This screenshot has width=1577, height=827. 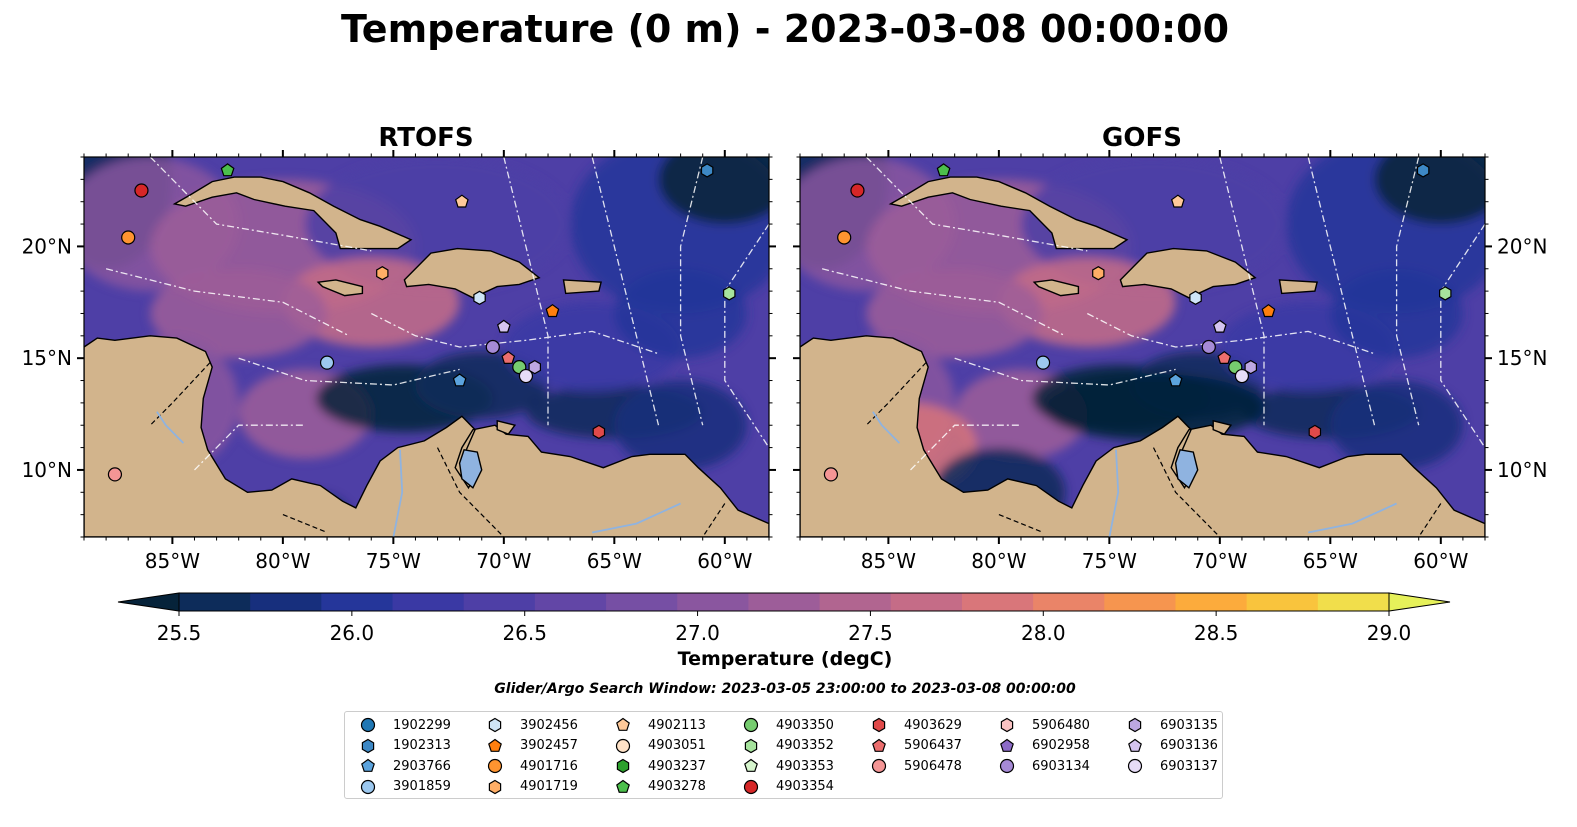 What do you see at coordinates (677, 745) in the screenshot?
I see `legend-label: 4903051` at bounding box center [677, 745].